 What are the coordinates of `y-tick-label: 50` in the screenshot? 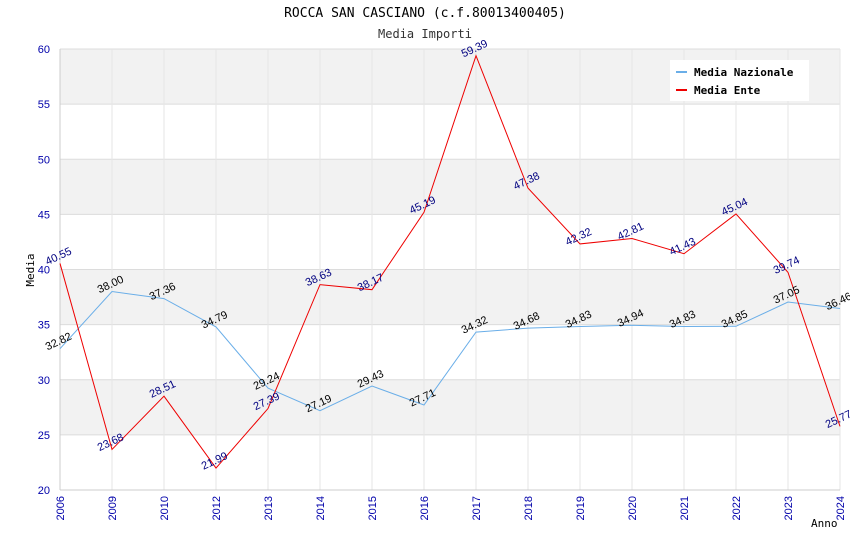 It's located at (44, 160).